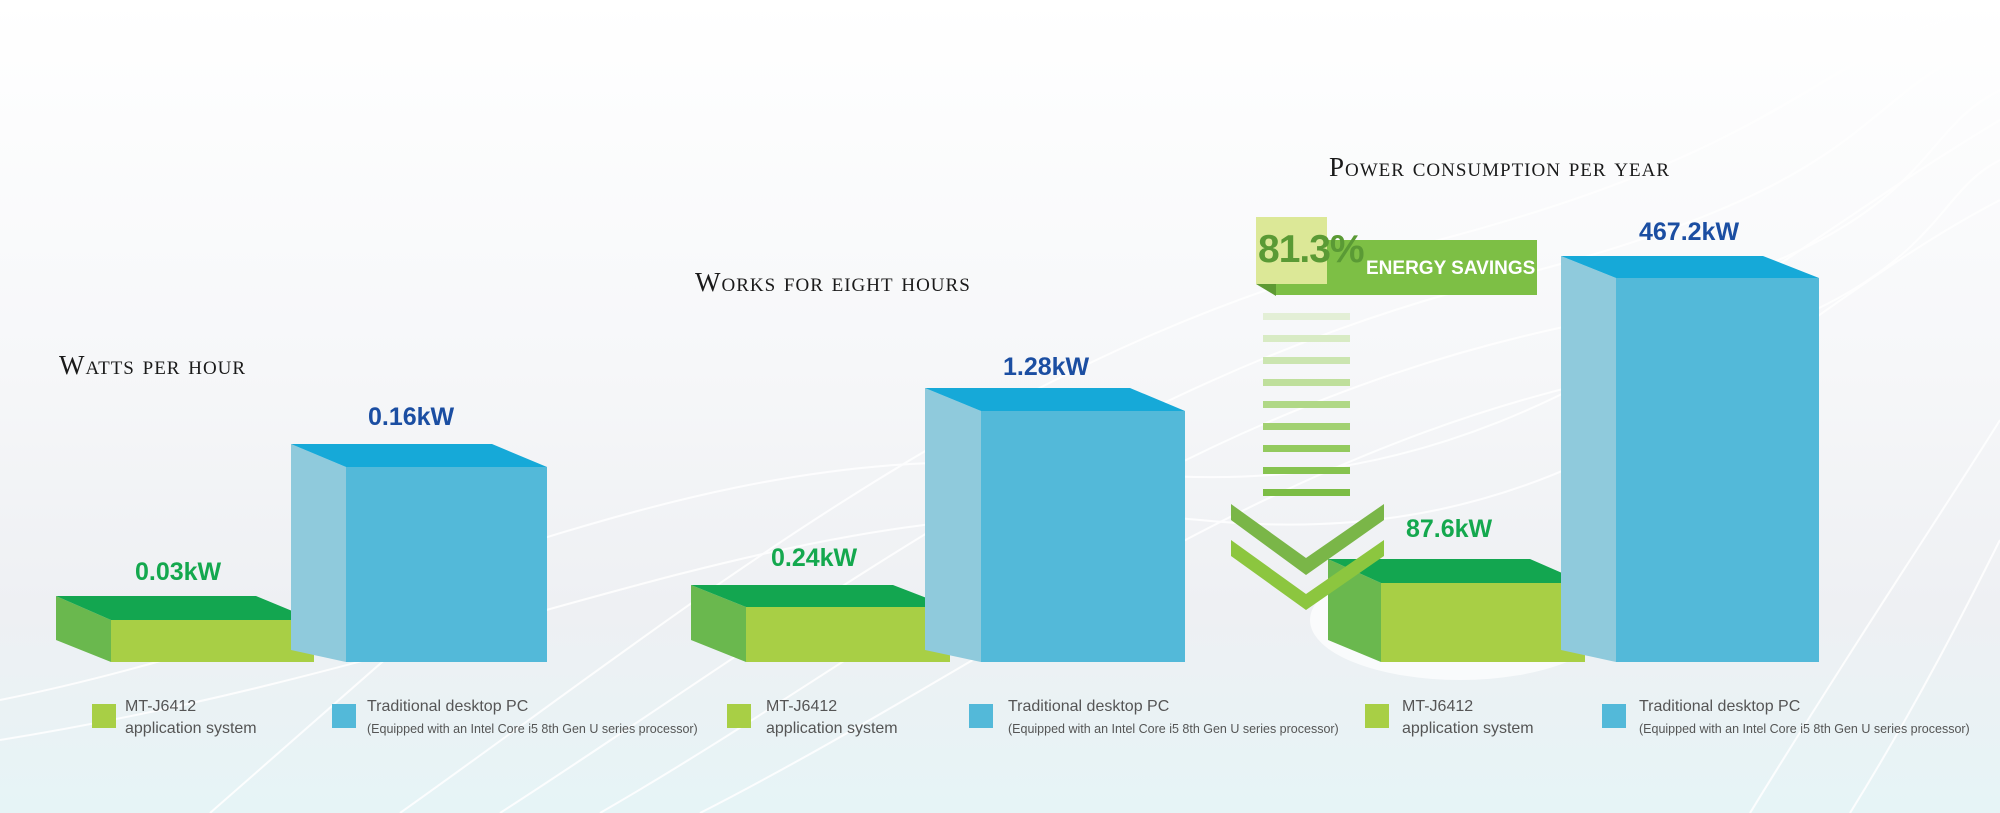 Image resolution: width=2000 pixels, height=813 pixels. Describe the element at coordinates (1046, 367) in the screenshot. I see `value-label-pc-eight-hours: 1.28kW` at that location.